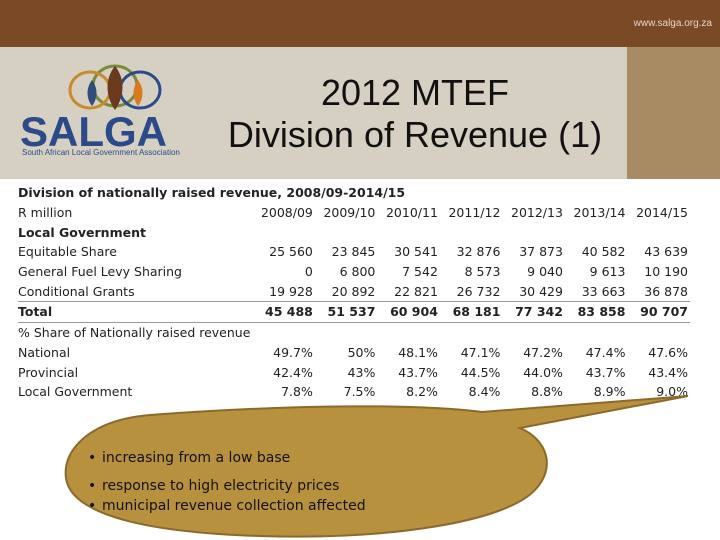 The width and height of the screenshot is (720, 540). What do you see at coordinates (603, 252) in the screenshot?
I see `table-cell: 40 582` at bounding box center [603, 252].